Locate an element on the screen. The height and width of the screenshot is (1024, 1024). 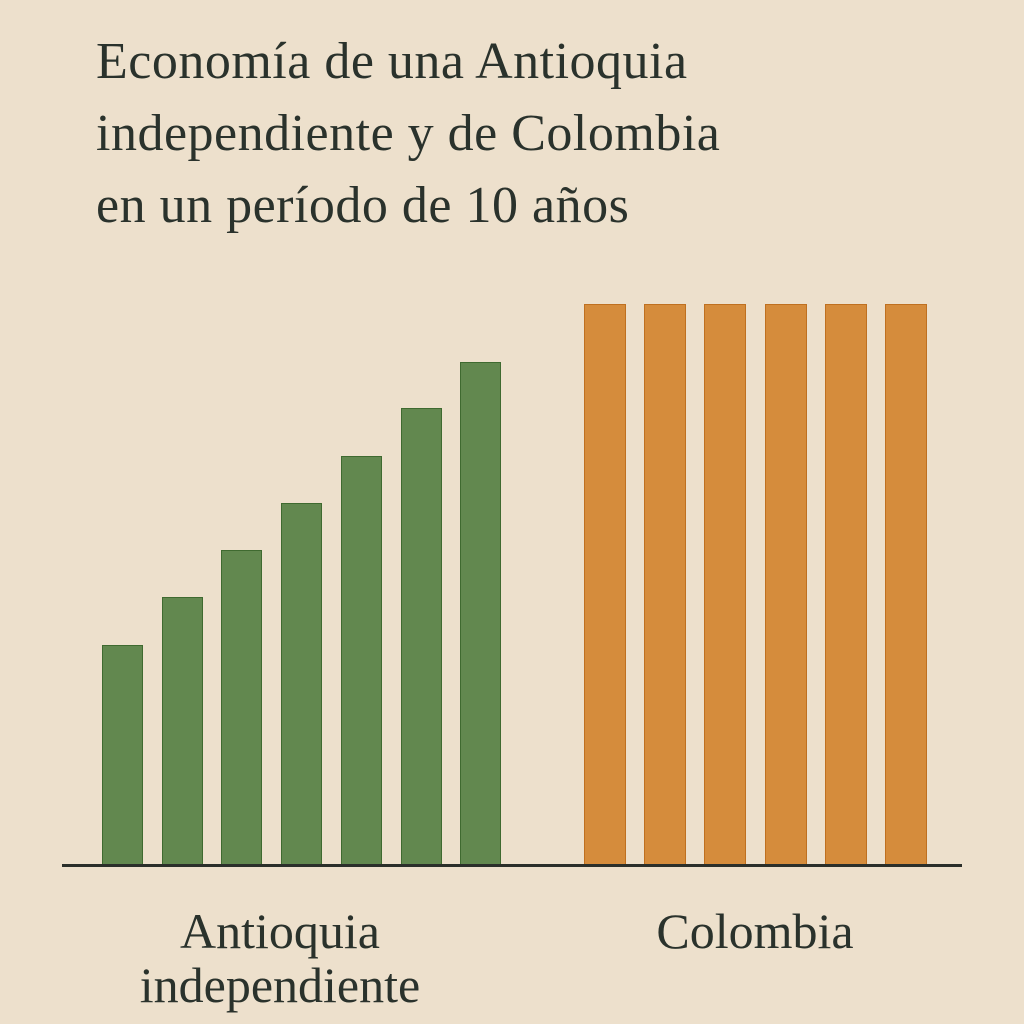
category-label-antioquia-line-2: independiente is located at coordinates (280, 985).